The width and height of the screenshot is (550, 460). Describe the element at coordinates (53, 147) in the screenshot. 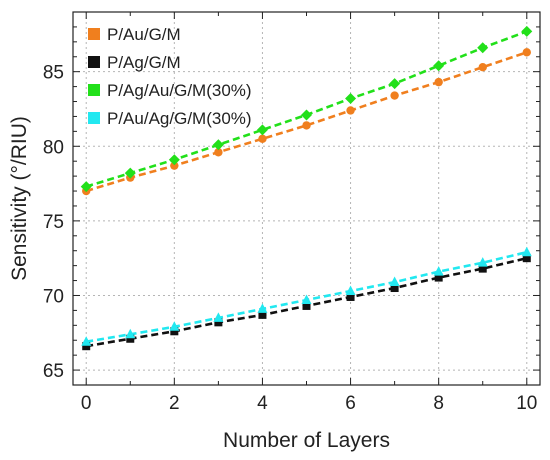

I see `y-tick-label: 80` at that location.